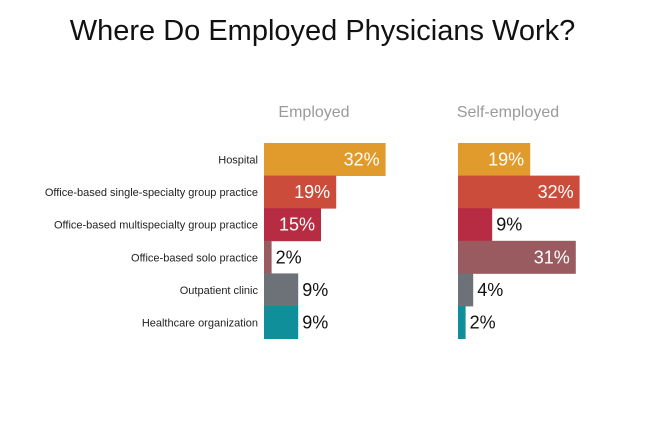 The image size is (645, 439). I want to click on category-label-0: Hospital, so click(238, 161).